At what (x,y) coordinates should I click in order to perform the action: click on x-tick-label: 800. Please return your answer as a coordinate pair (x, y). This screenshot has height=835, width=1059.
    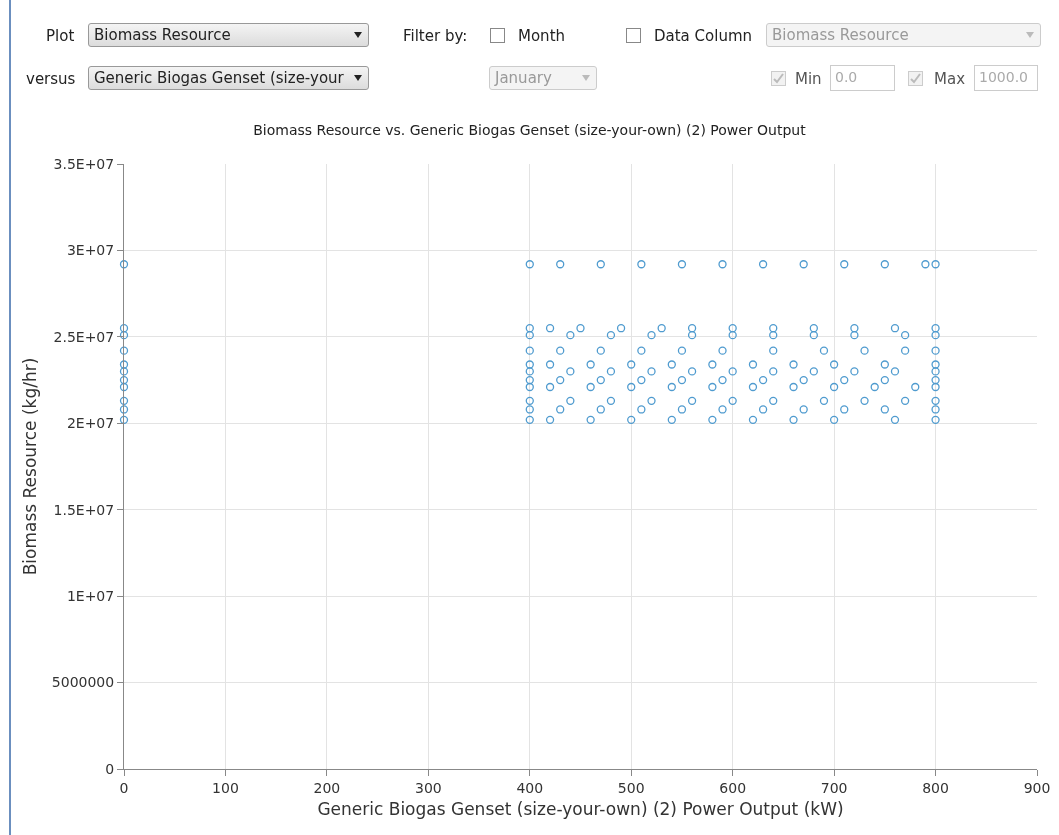
    Looking at the image, I should click on (935, 787).